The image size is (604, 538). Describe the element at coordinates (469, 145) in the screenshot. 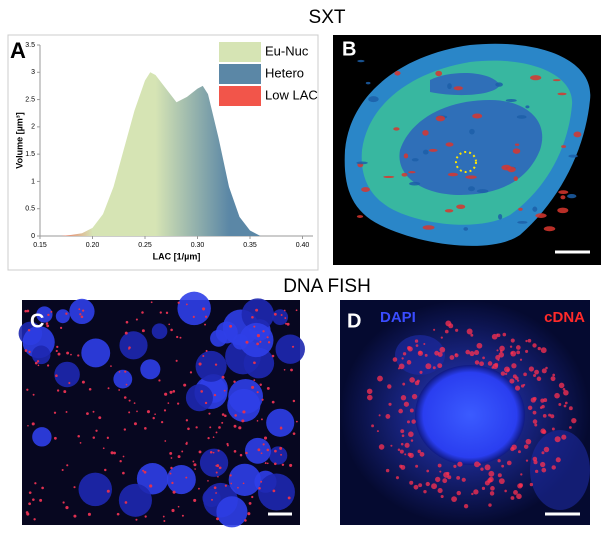

I see `specks` at that location.